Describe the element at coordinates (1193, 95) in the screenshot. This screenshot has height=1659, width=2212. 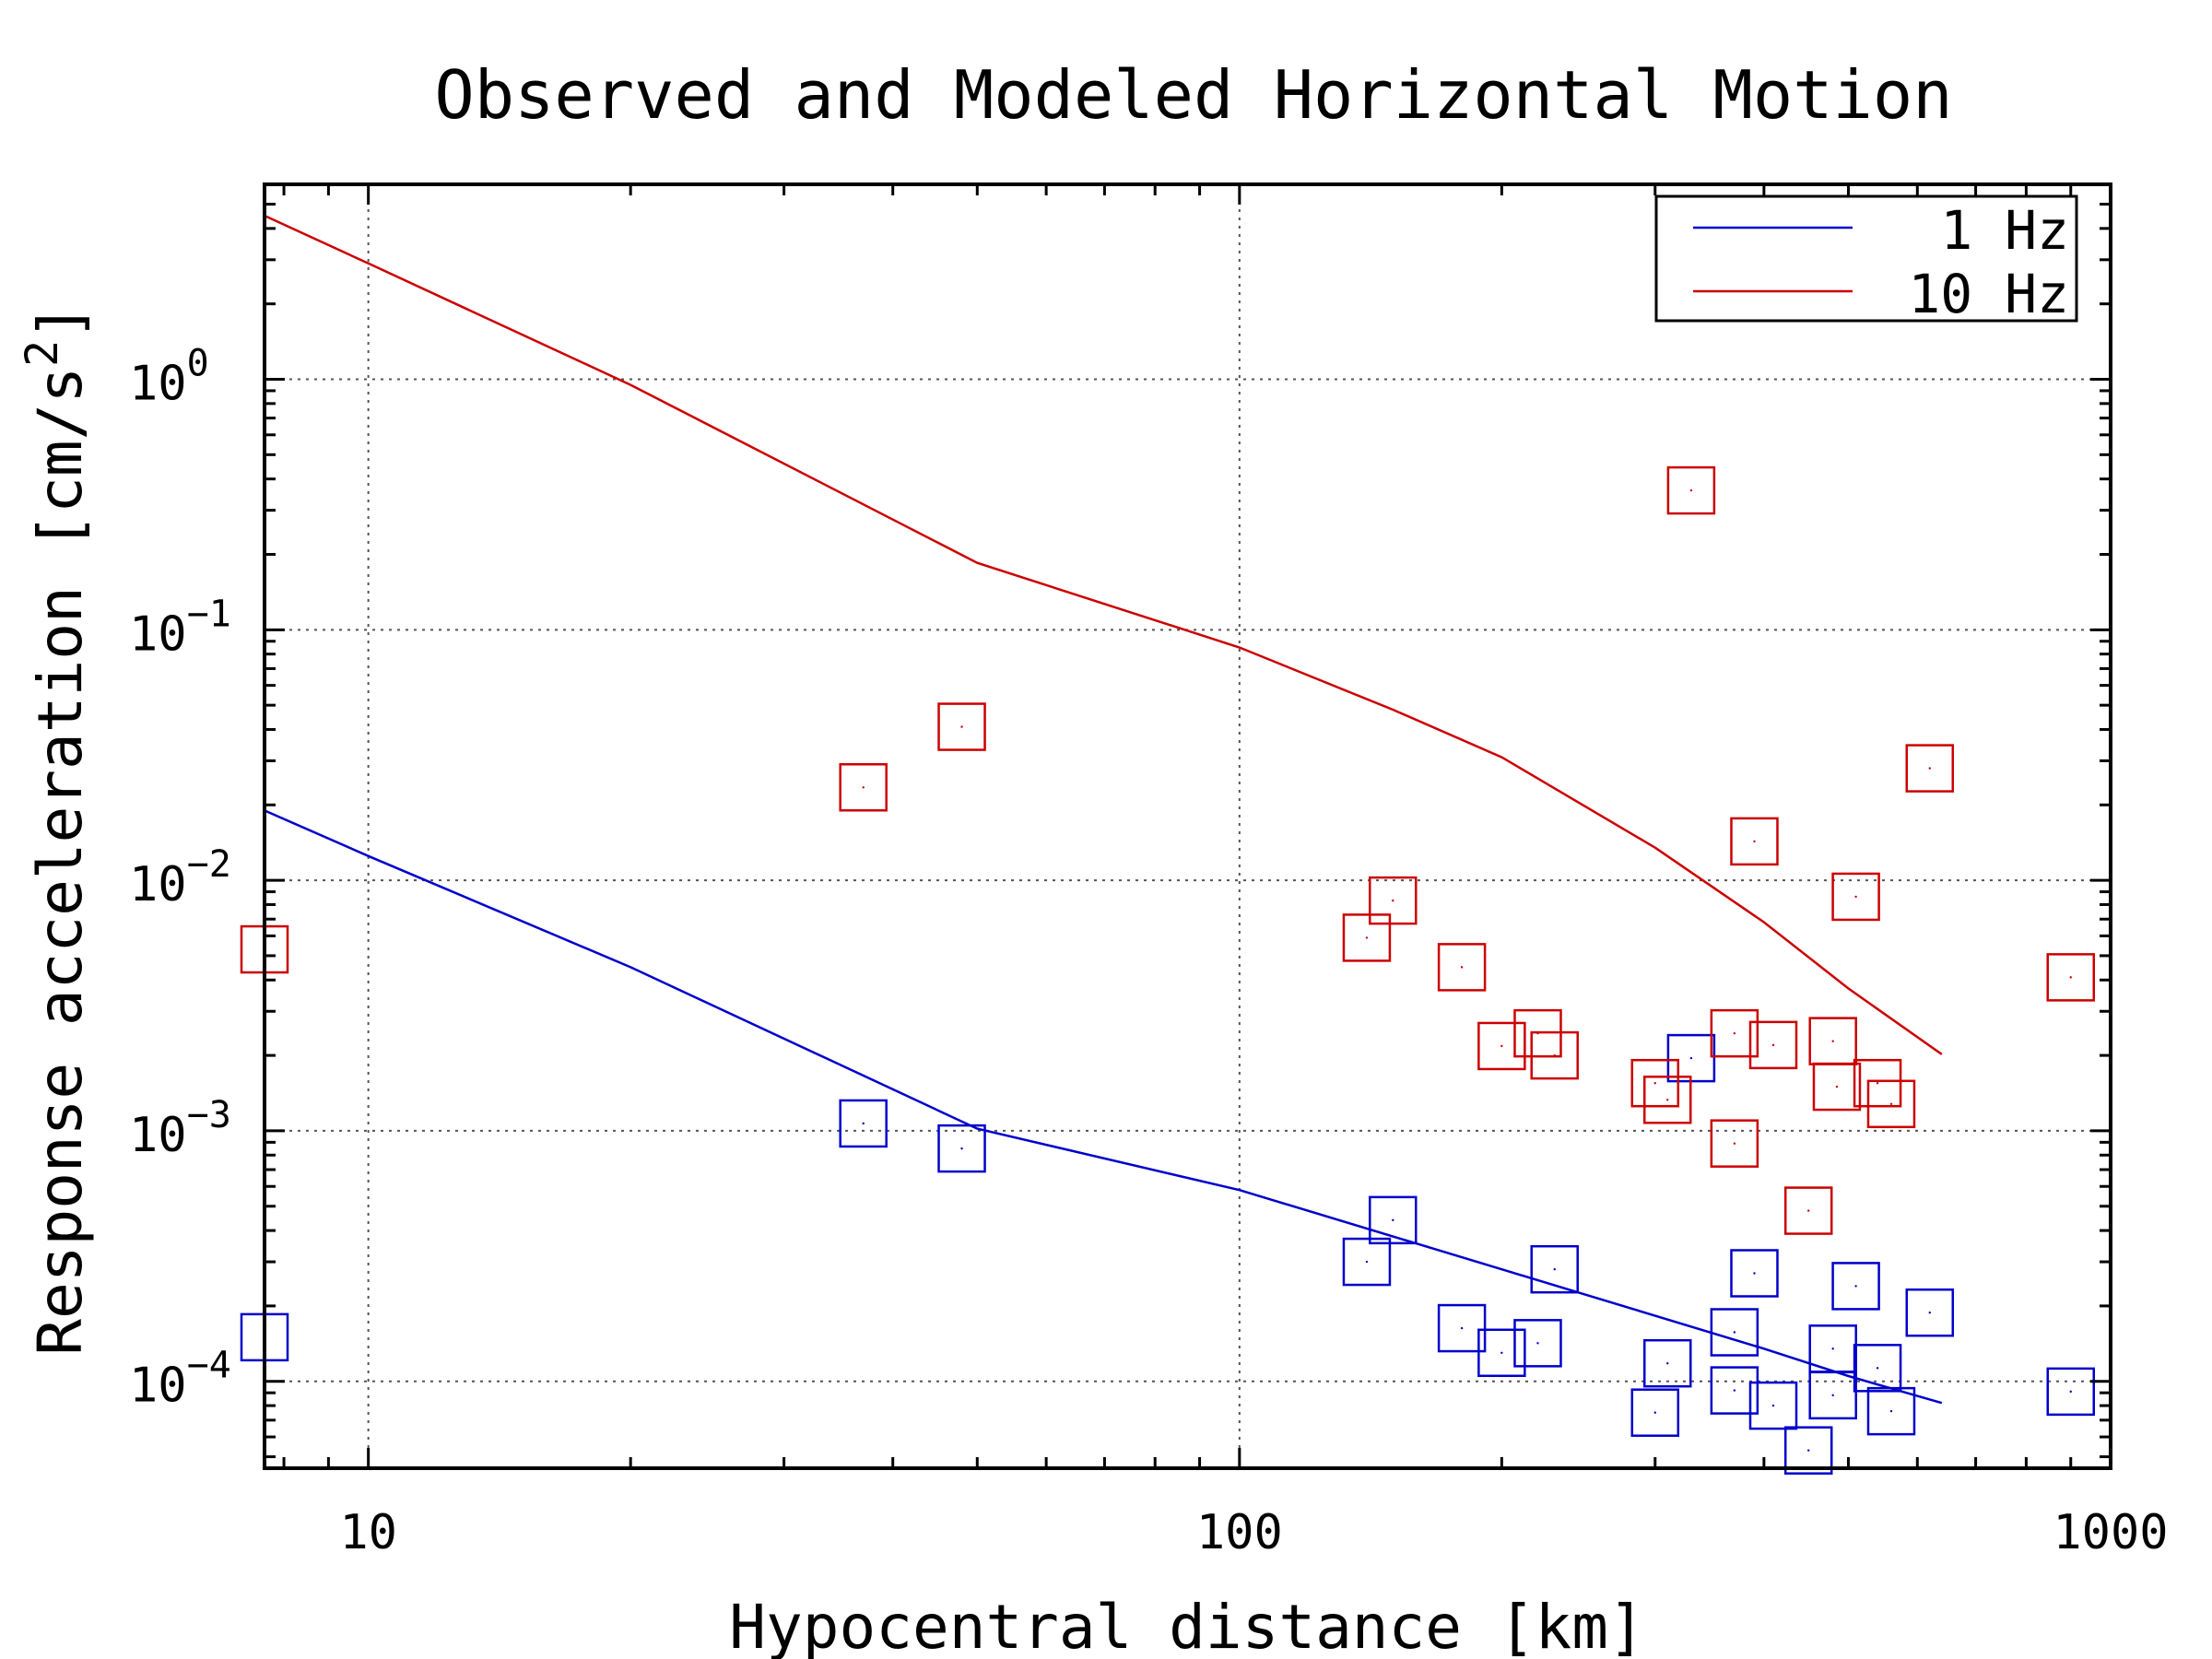
I see `chart-title: Observed and Modeled Horizontal Motion` at that location.